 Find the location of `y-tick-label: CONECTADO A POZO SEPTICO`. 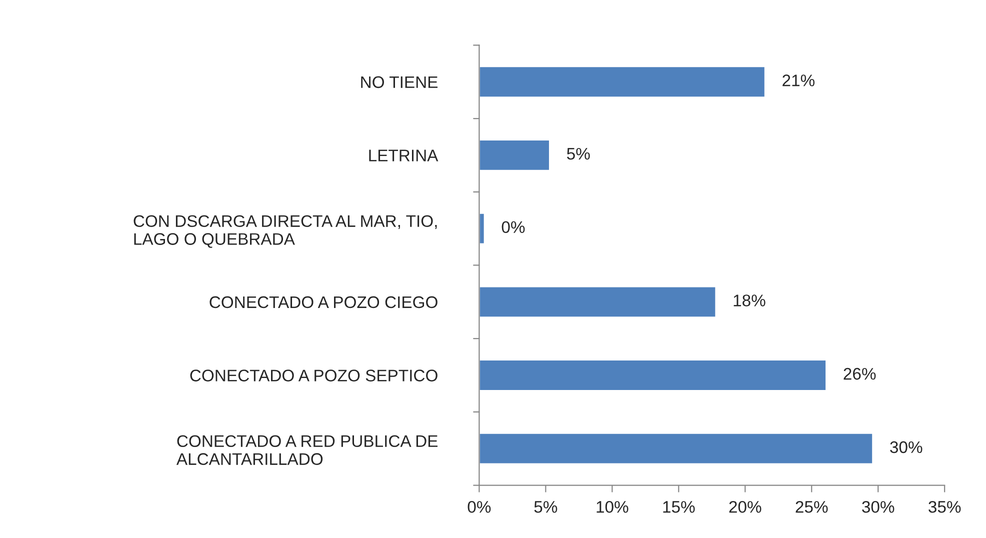

y-tick-label: CONECTADO A POZO SEPTICO is located at coordinates (314, 376).